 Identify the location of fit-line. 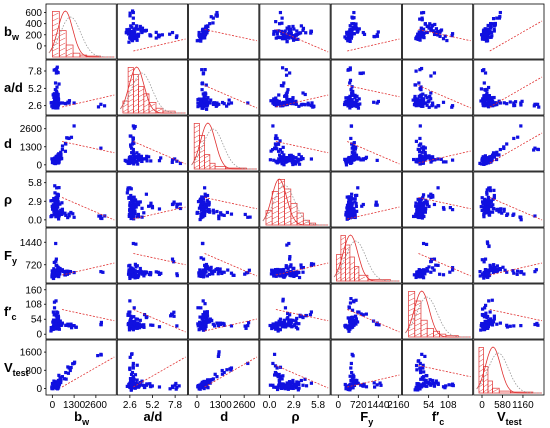
(231, 265).